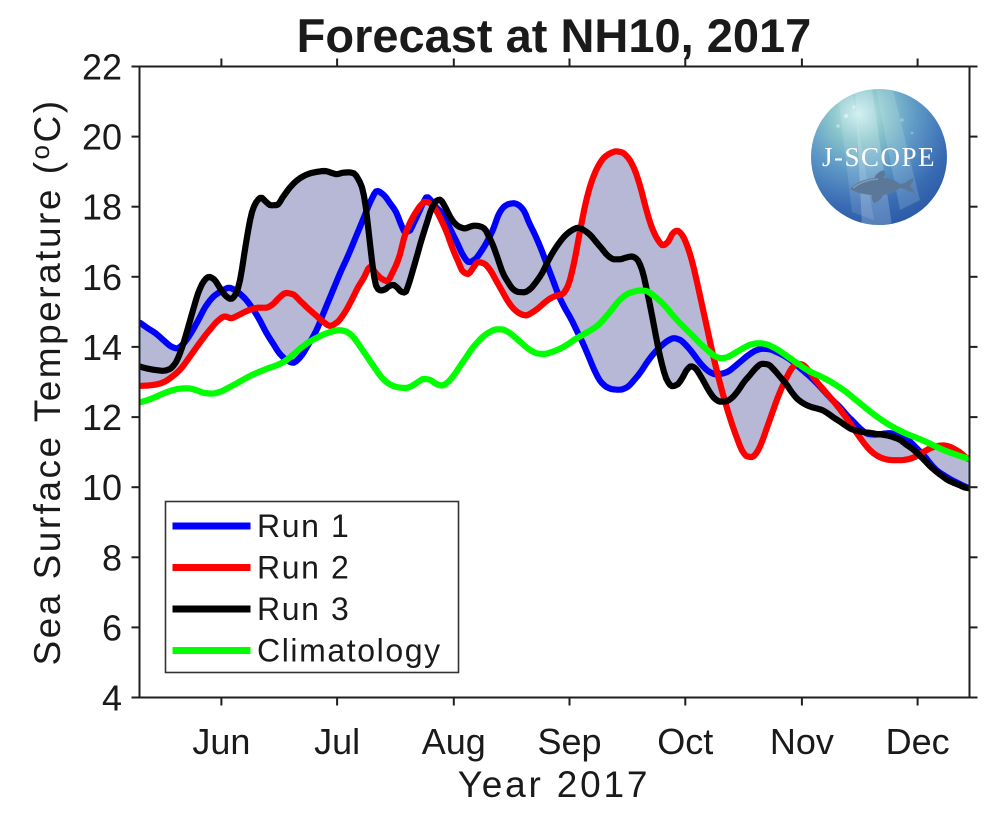 Image resolution: width=1000 pixels, height=826 pixels. Describe the element at coordinates (879, 157) in the screenshot. I see `svg-text: J-SCOPE` at that location.